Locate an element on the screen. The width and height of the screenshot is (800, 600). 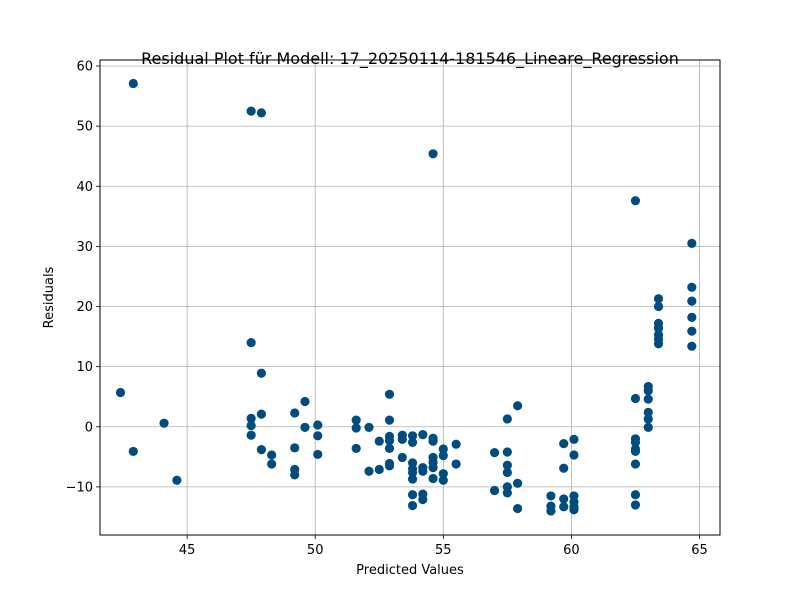
x-tick-label: 65 is located at coordinates (699, 550).